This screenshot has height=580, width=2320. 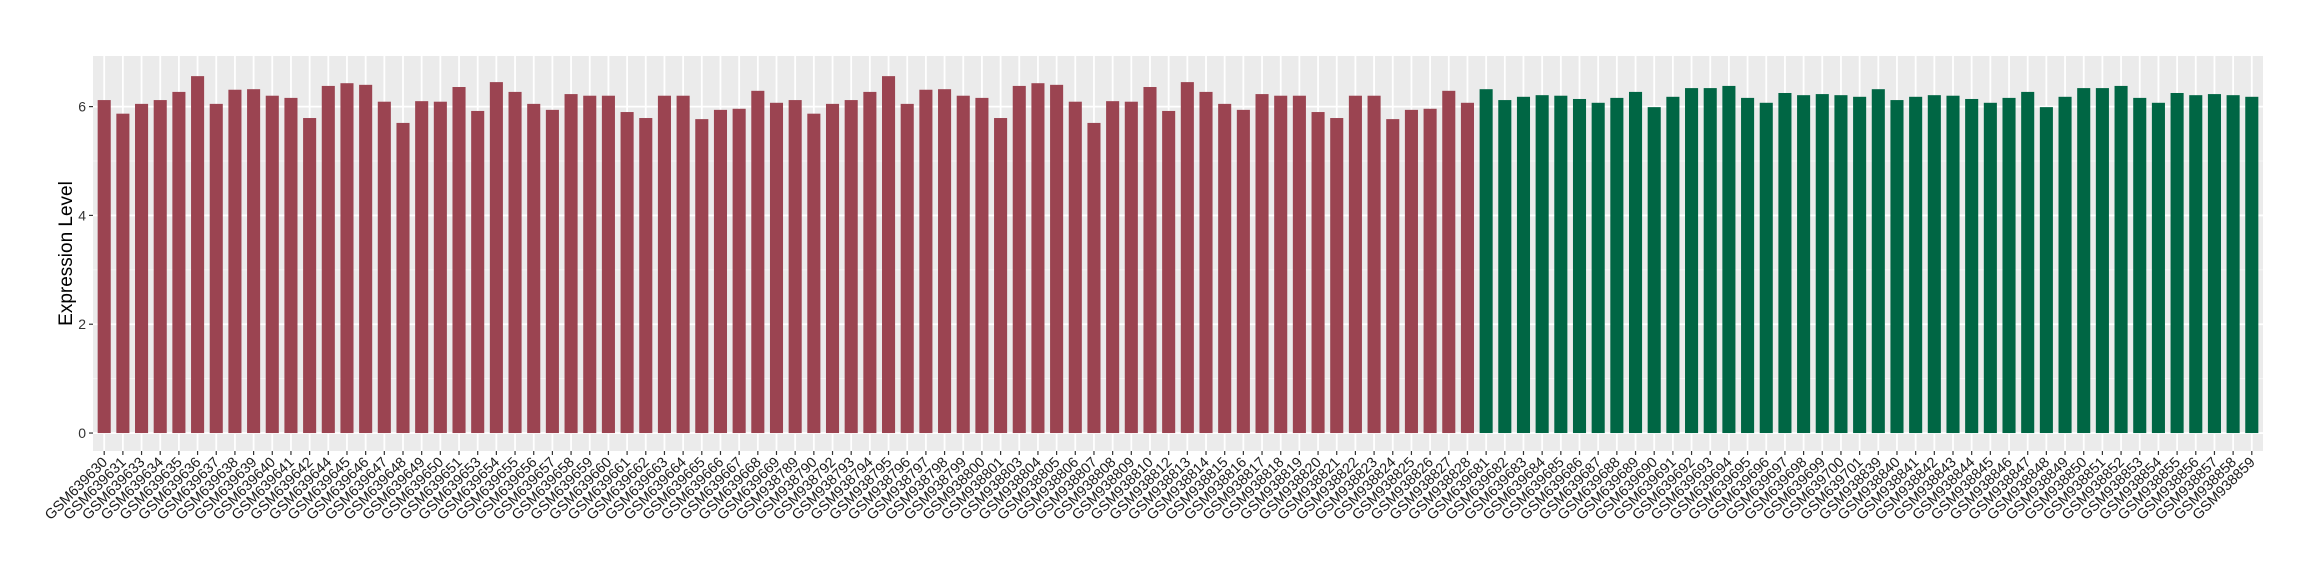 What do you see at coordinates (1318, 273) in the screenshot?
I see `bar-GSM938820` at bounding box center [1318, 273].